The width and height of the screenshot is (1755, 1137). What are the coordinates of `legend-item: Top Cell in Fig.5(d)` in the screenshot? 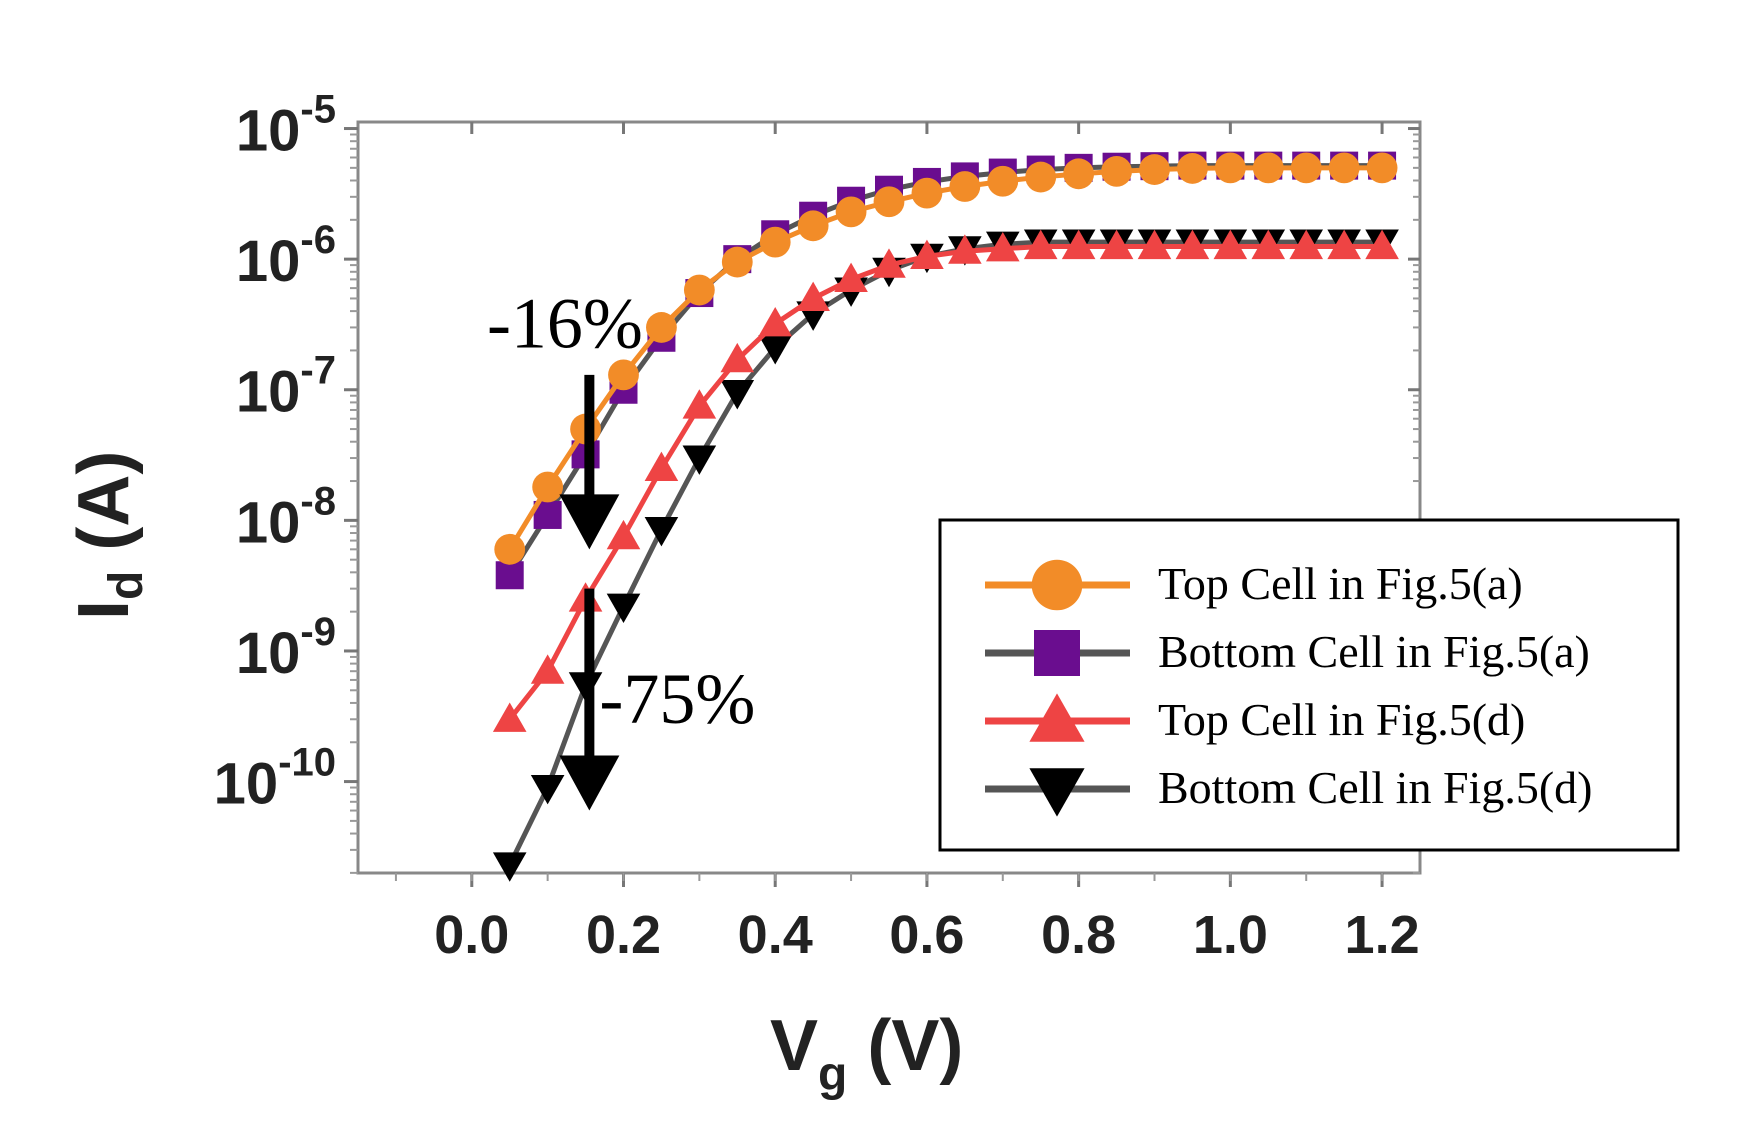 It's located at (1255, 719).